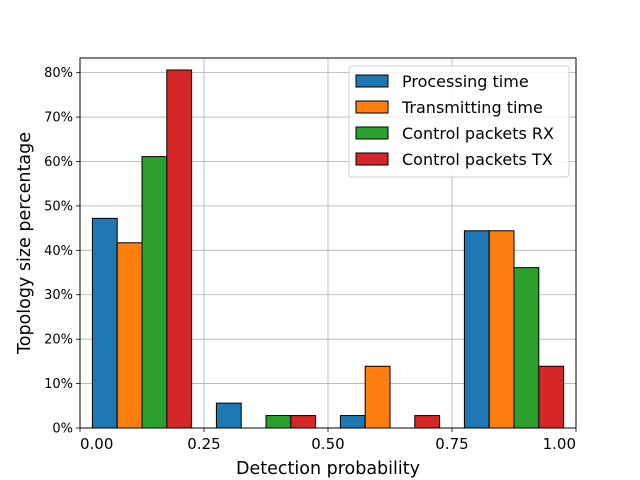 This screenshot has height=480, width=640. What do you see at coordinates (478, 133) in the screenshot?
I see `legend-label: Control packets RX` at bounding box center [478, 133].